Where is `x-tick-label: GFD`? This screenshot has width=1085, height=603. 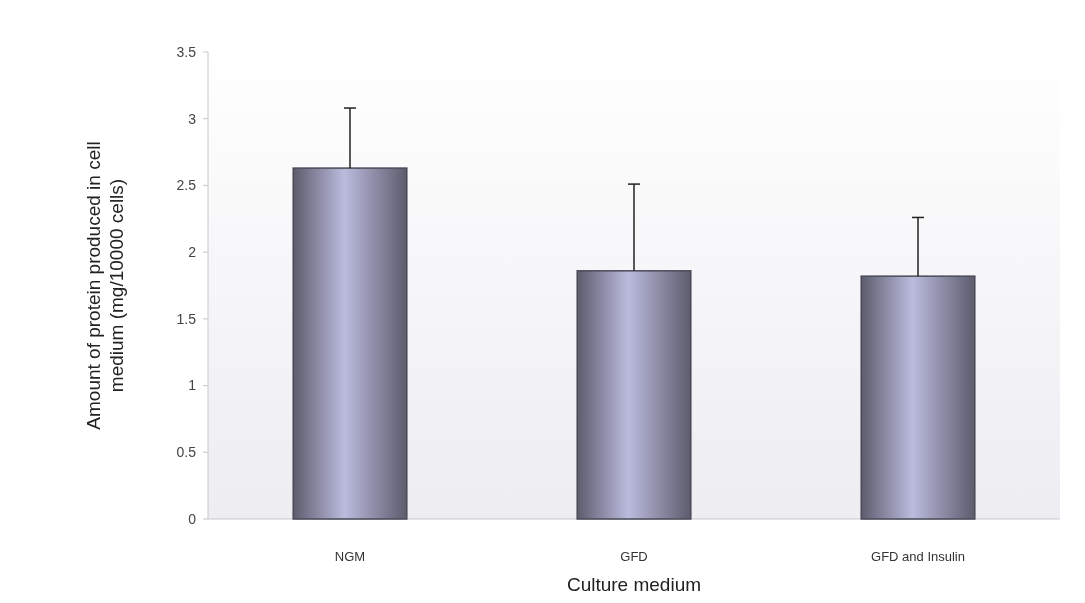 x-tick-label: GFD is located at coordinates (634, 556).